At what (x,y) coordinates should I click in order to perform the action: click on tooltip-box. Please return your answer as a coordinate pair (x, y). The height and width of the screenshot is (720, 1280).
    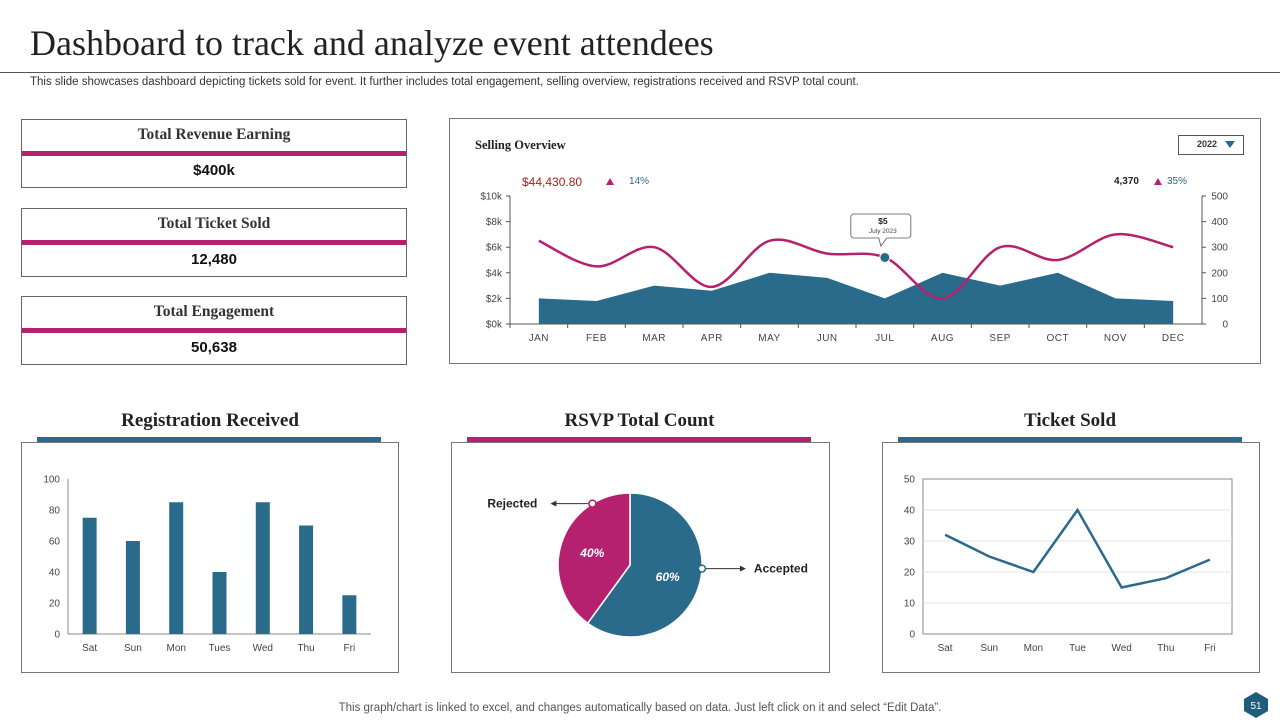
    Looking at the image, I should click on (881, 230).